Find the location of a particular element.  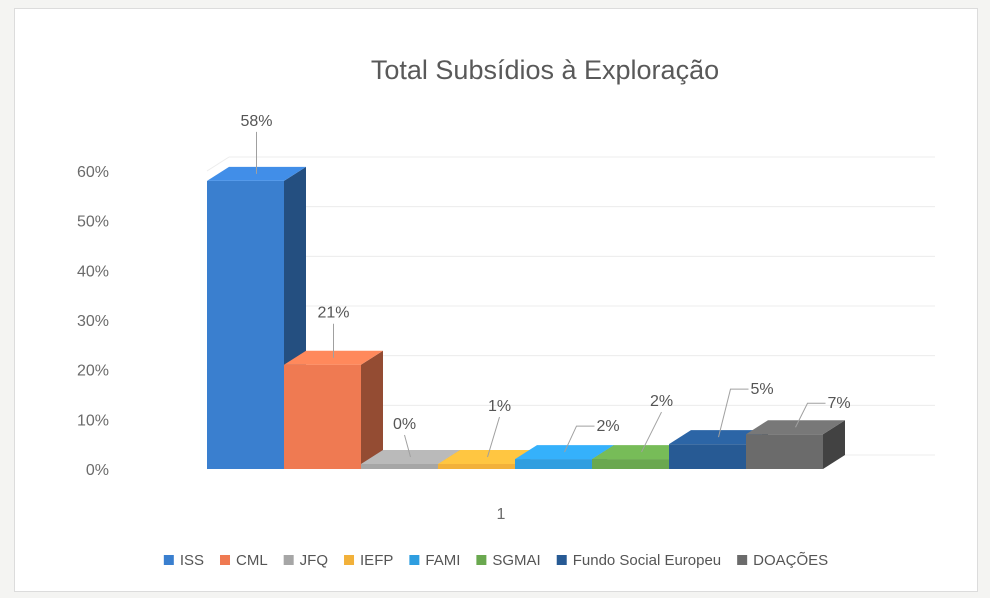

x-category-label: 1 is located at coordinates (501, 514).